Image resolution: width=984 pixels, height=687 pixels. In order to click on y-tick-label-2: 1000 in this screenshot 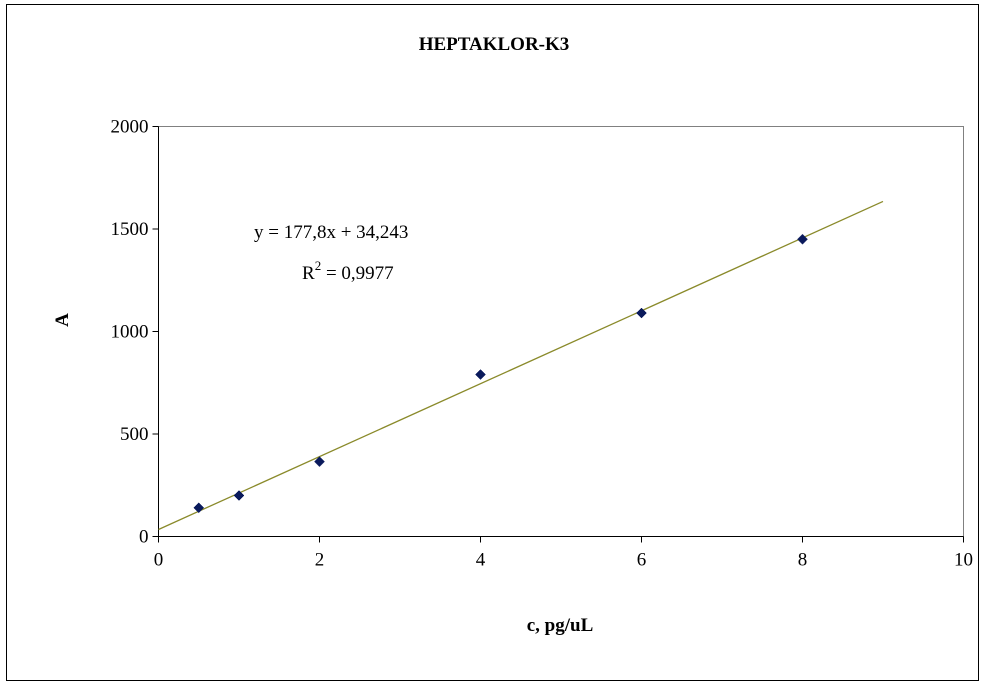, I will do `click(130, 332)`.